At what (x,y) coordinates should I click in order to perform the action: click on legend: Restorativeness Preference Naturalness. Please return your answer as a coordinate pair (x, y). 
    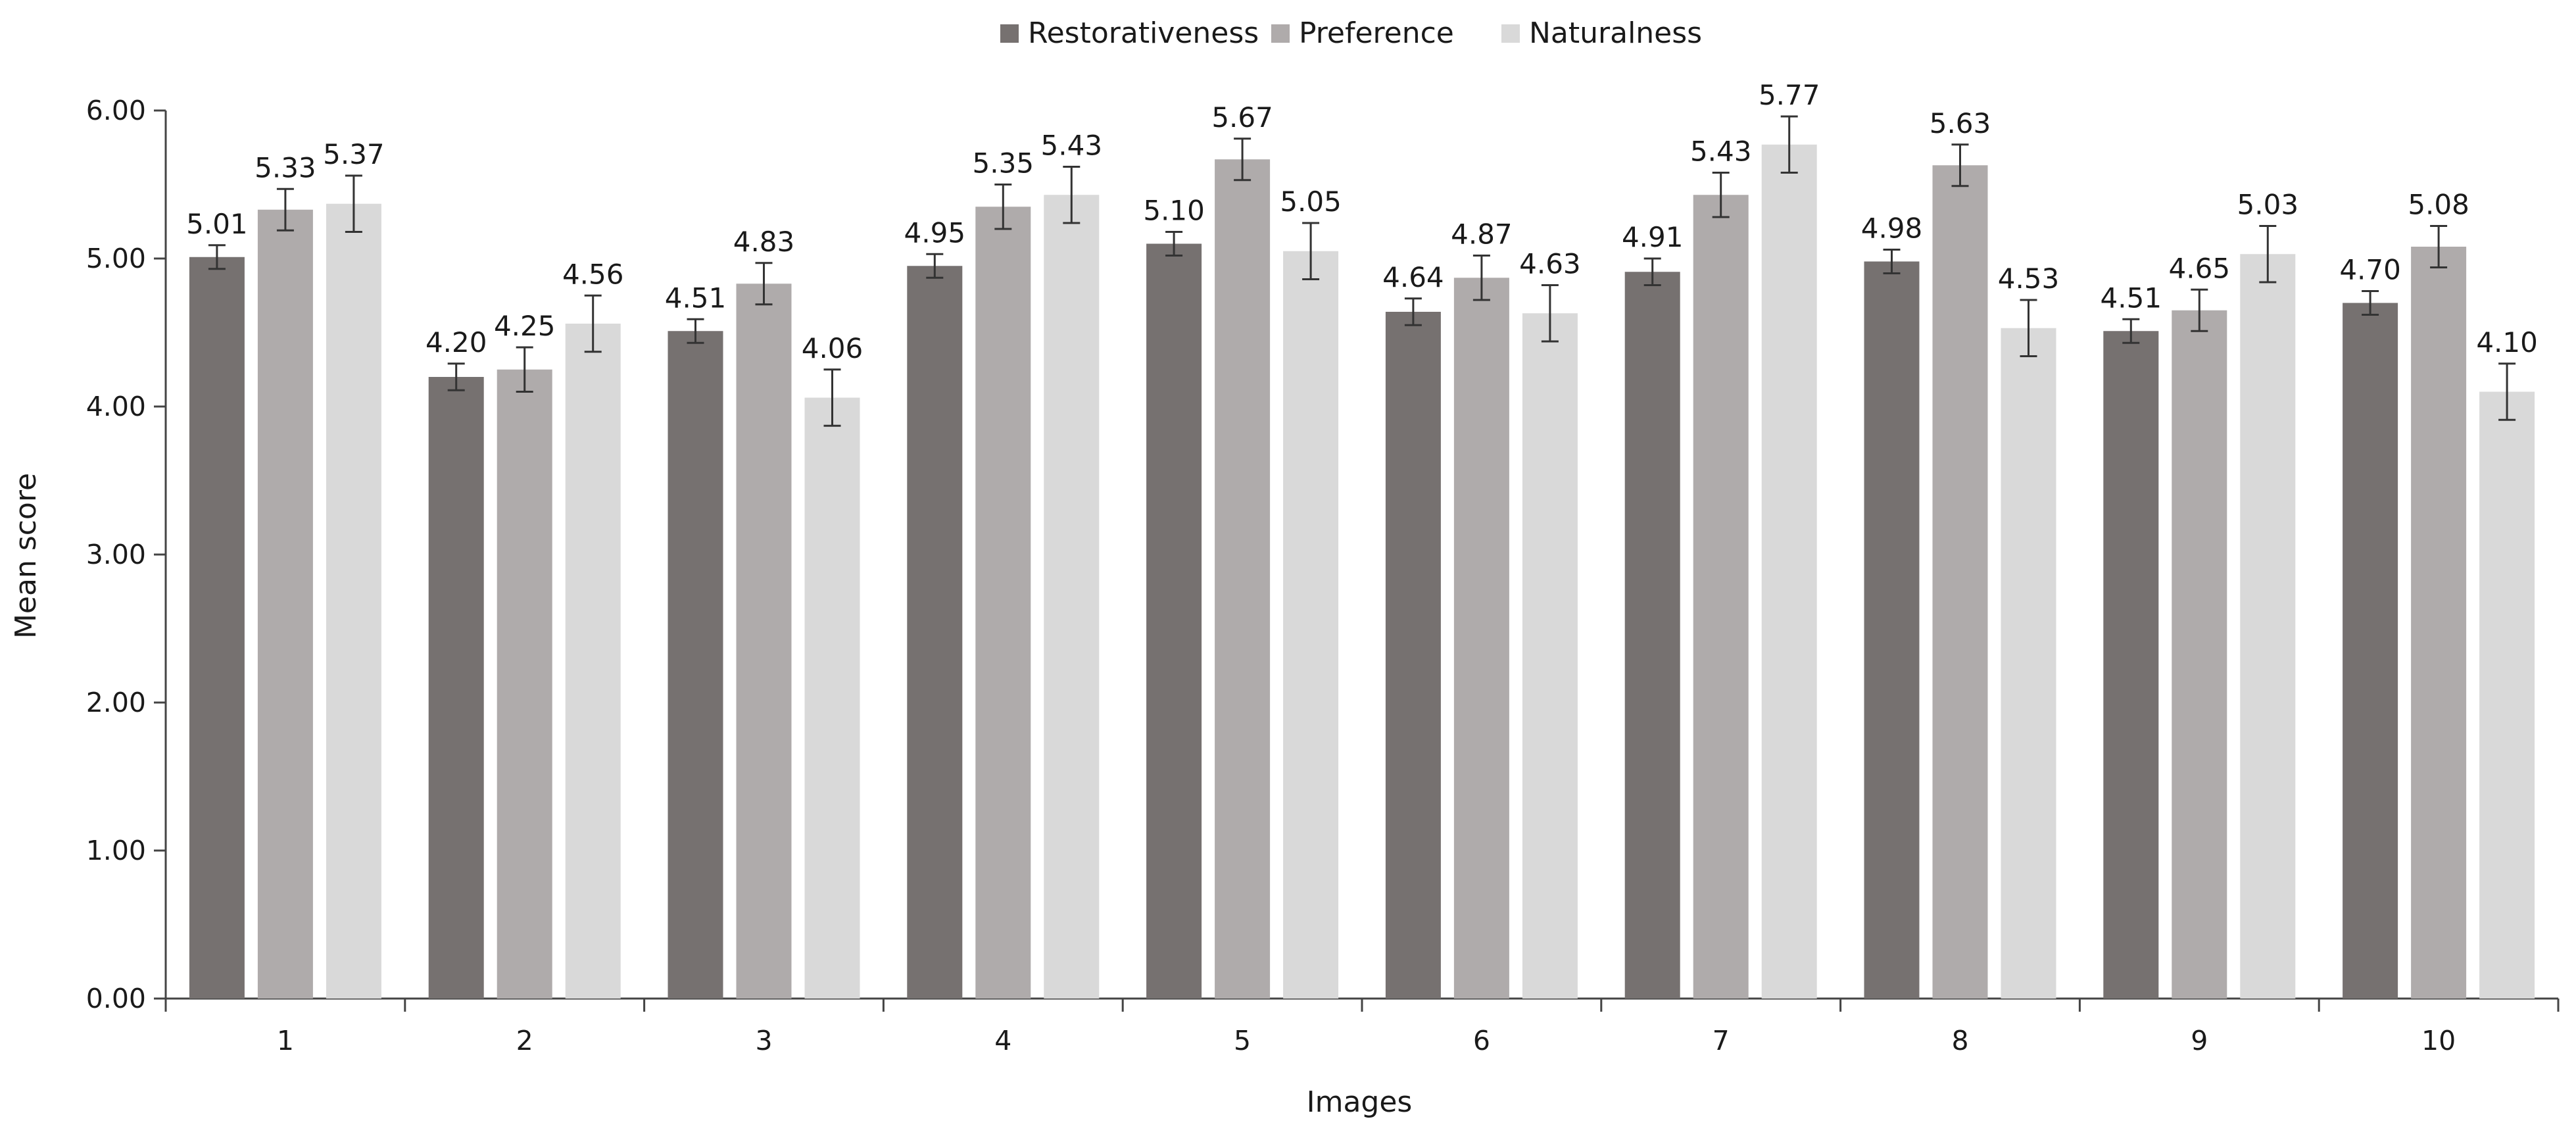
    Looking at the image, I should click on (1351, 33).